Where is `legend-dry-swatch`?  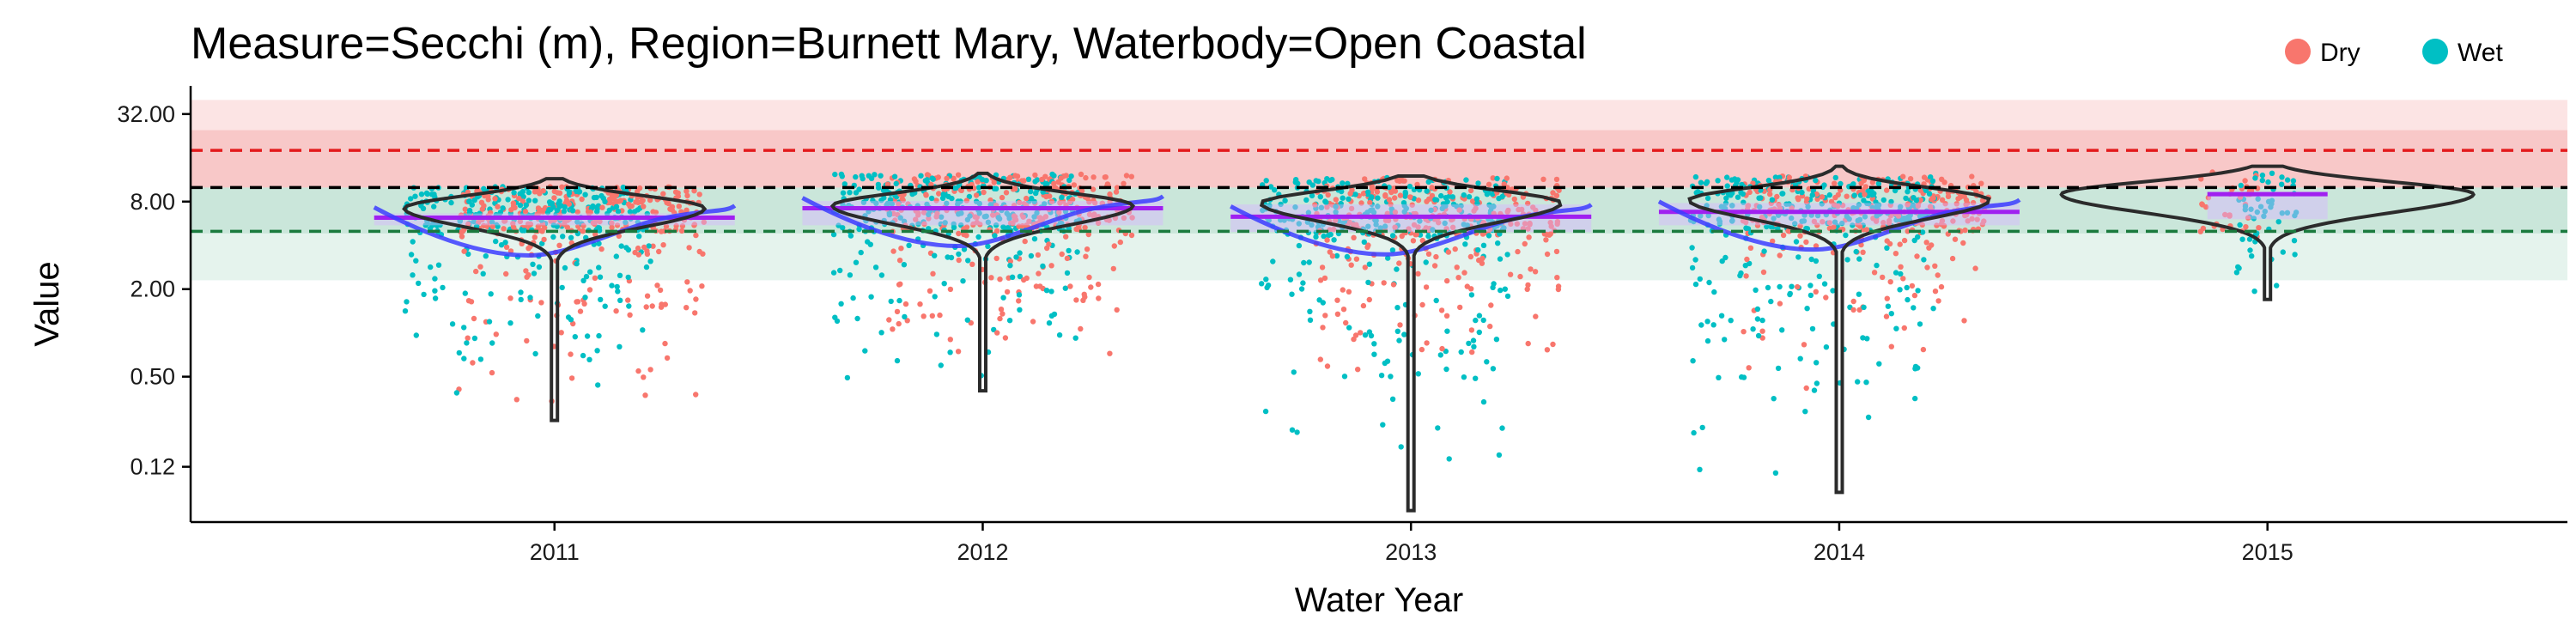
legend-dry-swatch is located at coordinates (2298, 52).